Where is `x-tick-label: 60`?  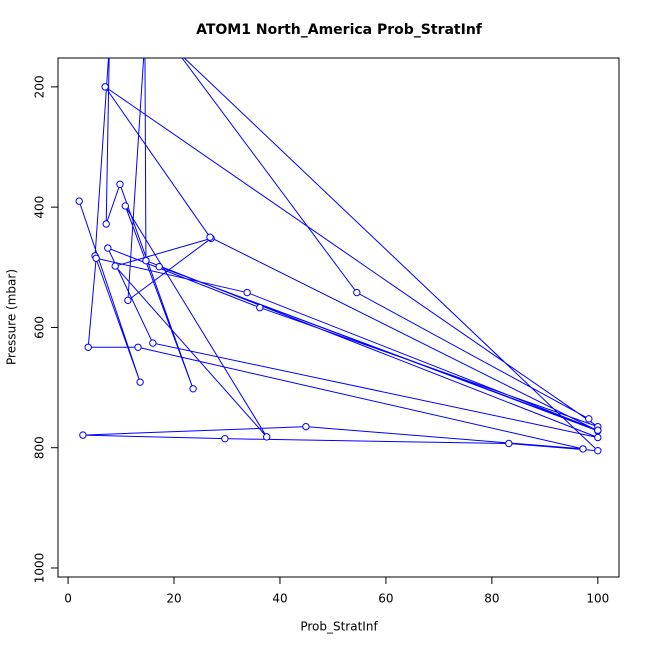 x-tick-label: 60 is located at coordinates (385, 599).